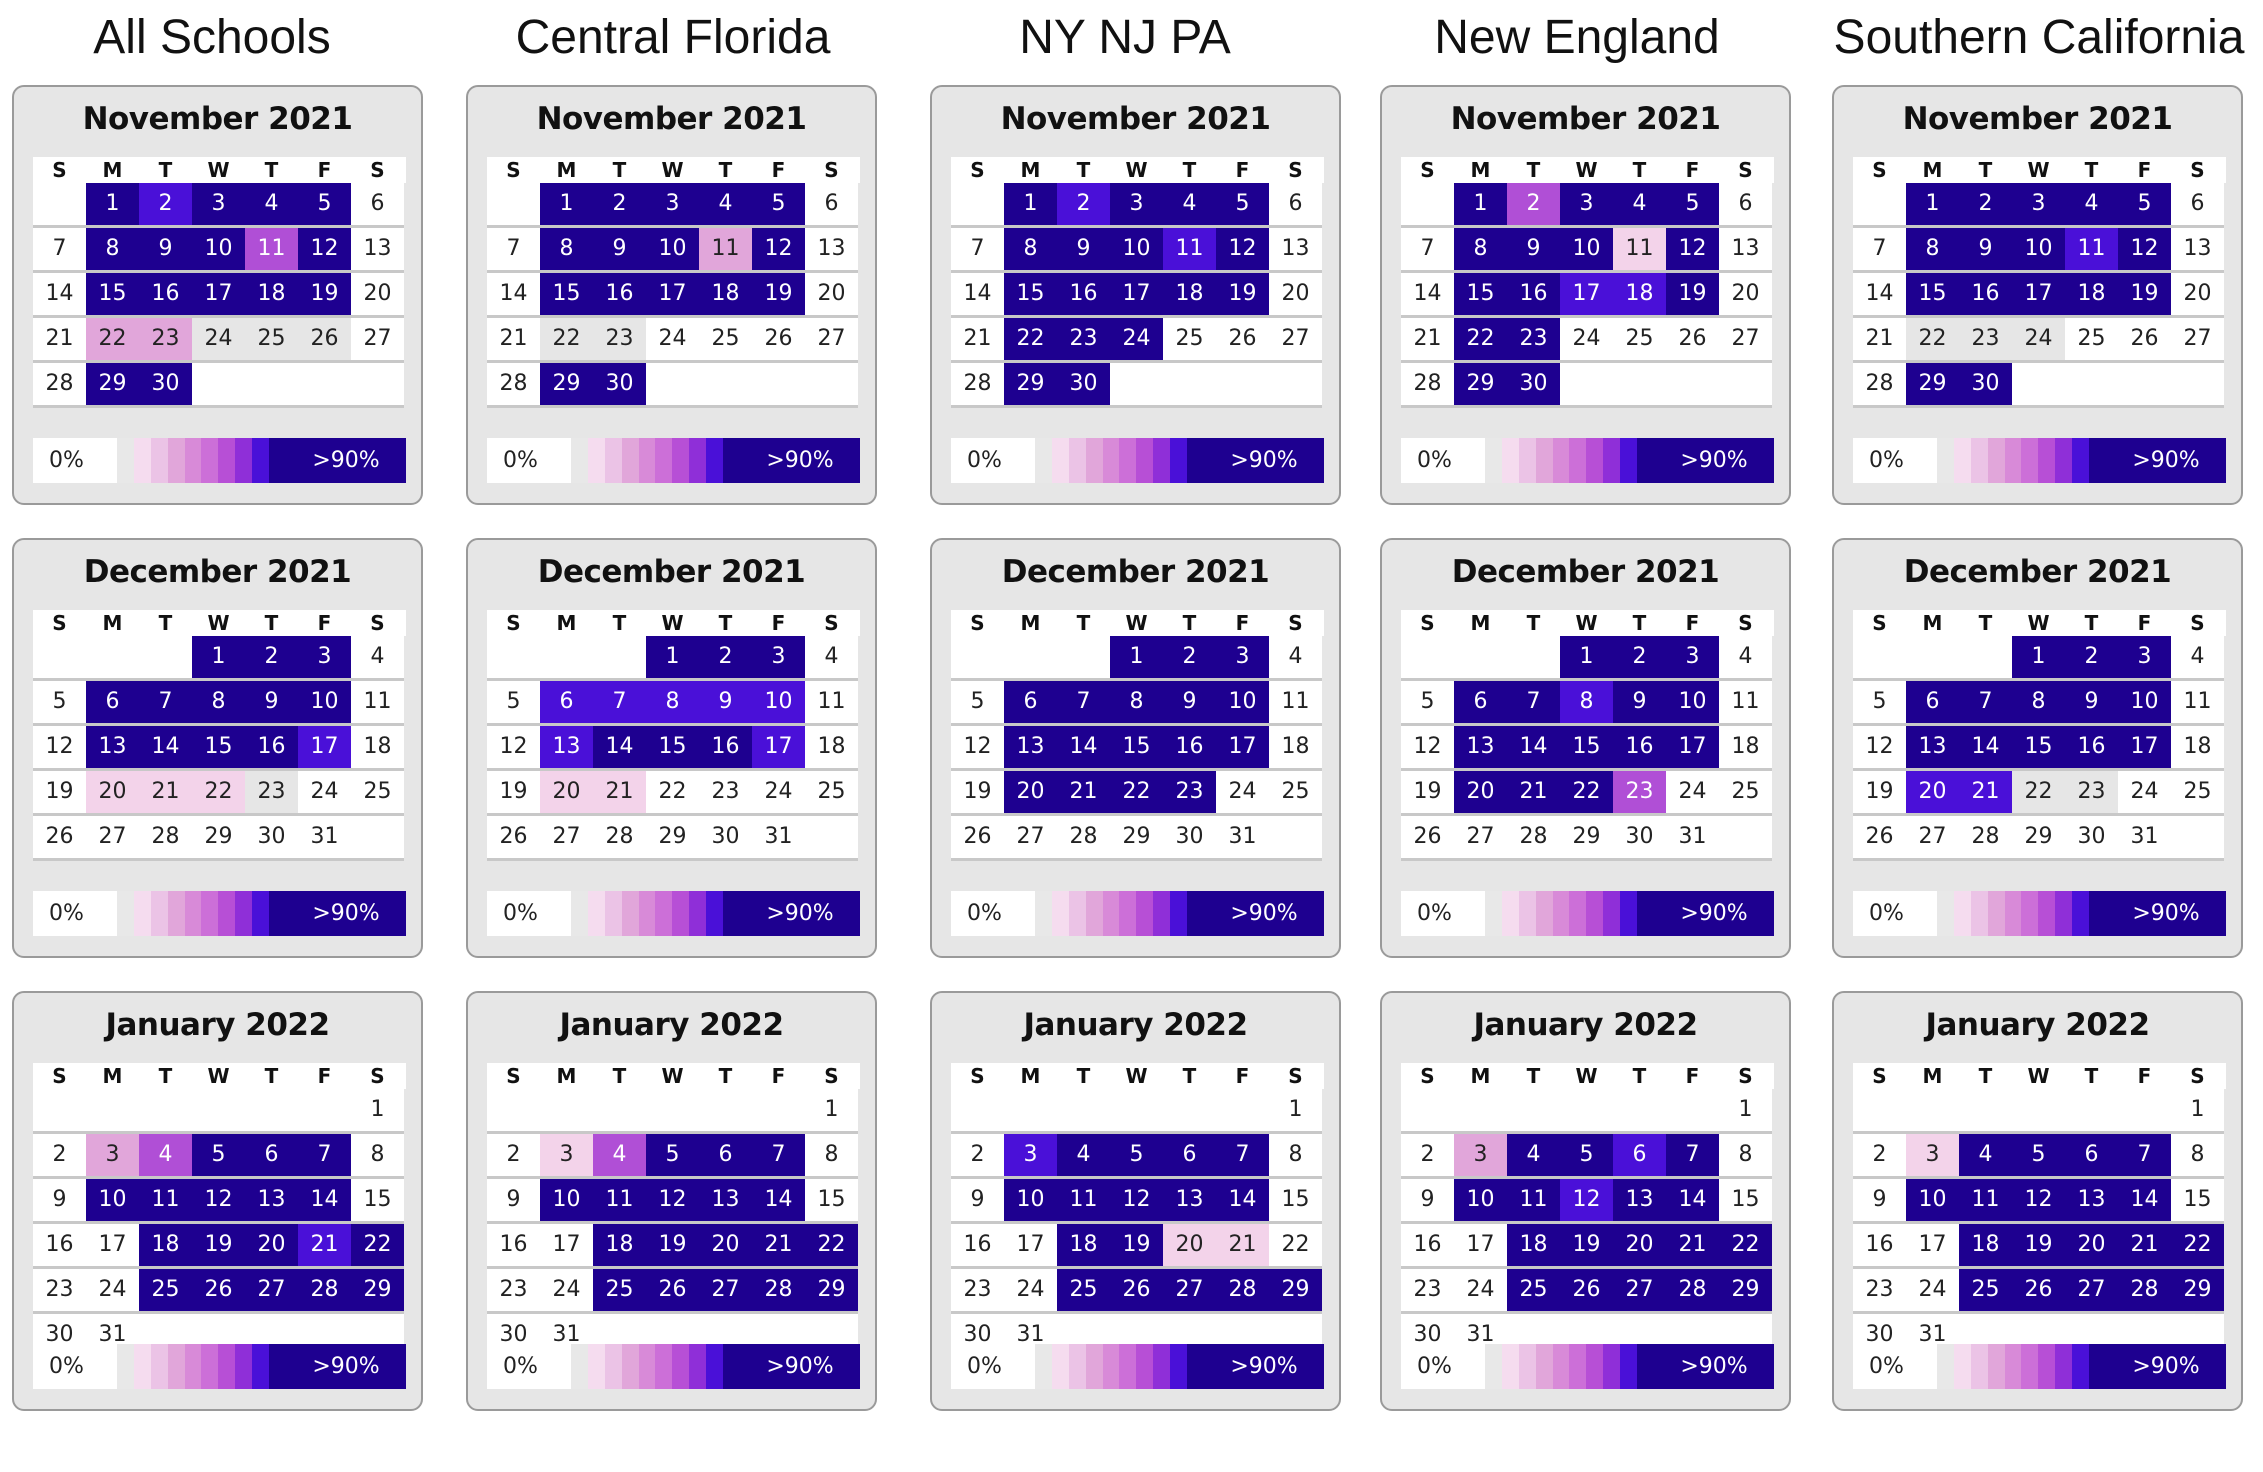  Describe the element at coordinates (671, 572) in the screenshot. I see `month-title: December 2021` at that location.